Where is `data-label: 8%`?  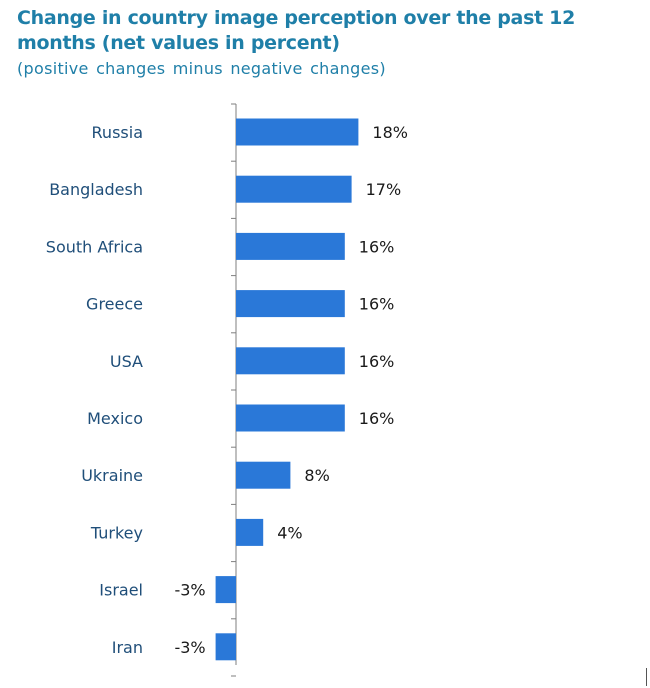
data-label: 8% is located at coordinates (316, 475).